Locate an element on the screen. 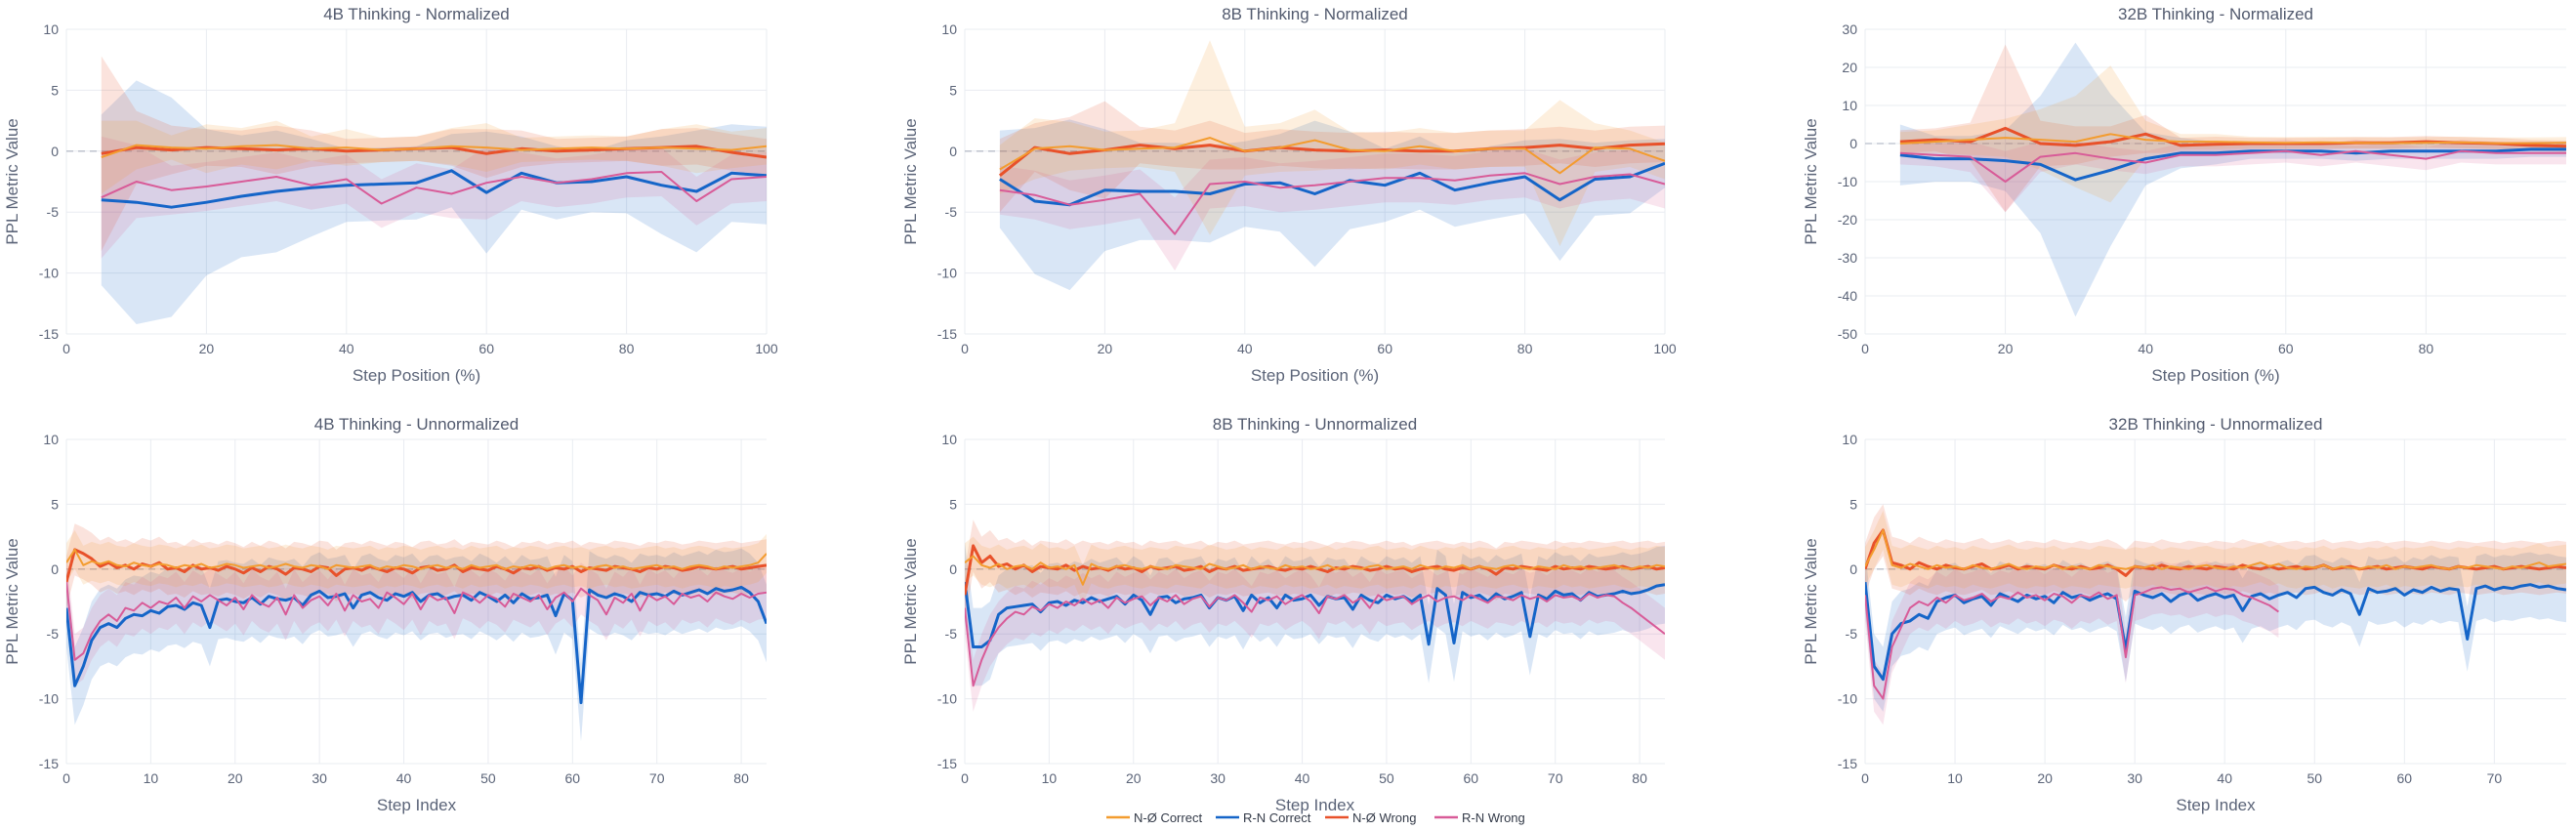 The height and width of the screenshot is (830, 2576). x-axis-label: Step Position (%) is located at coordinates (2215, 375).